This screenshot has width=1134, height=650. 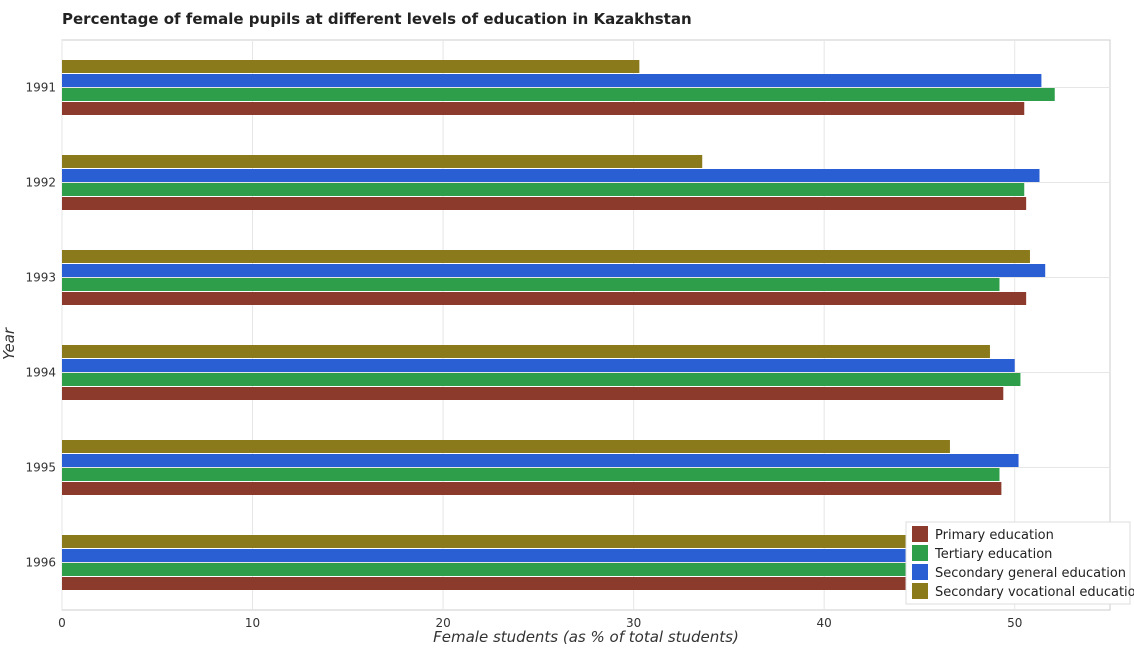 What do you see at coordinates (1034, 592) in the screenshot?
I see `legend-label: Secondary vocational education` at bounding box center [1034, 592].